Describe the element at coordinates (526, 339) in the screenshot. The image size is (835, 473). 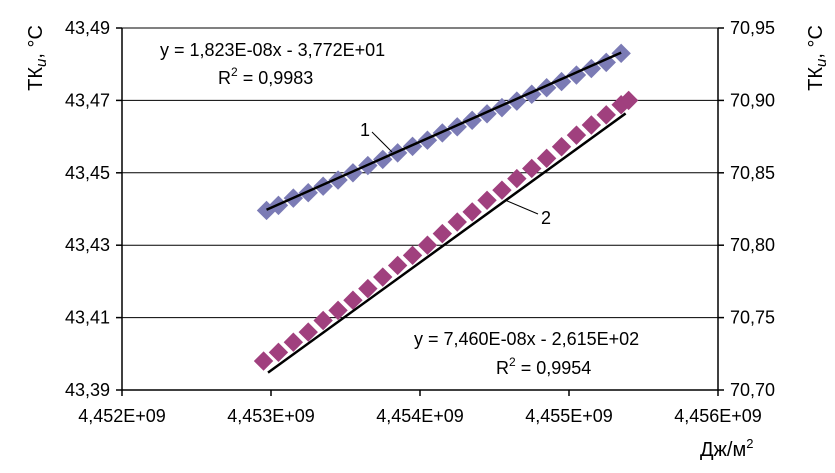
I see `trendline-2-equation: y = 7,460E-08x - 2,615E+02` at that location.